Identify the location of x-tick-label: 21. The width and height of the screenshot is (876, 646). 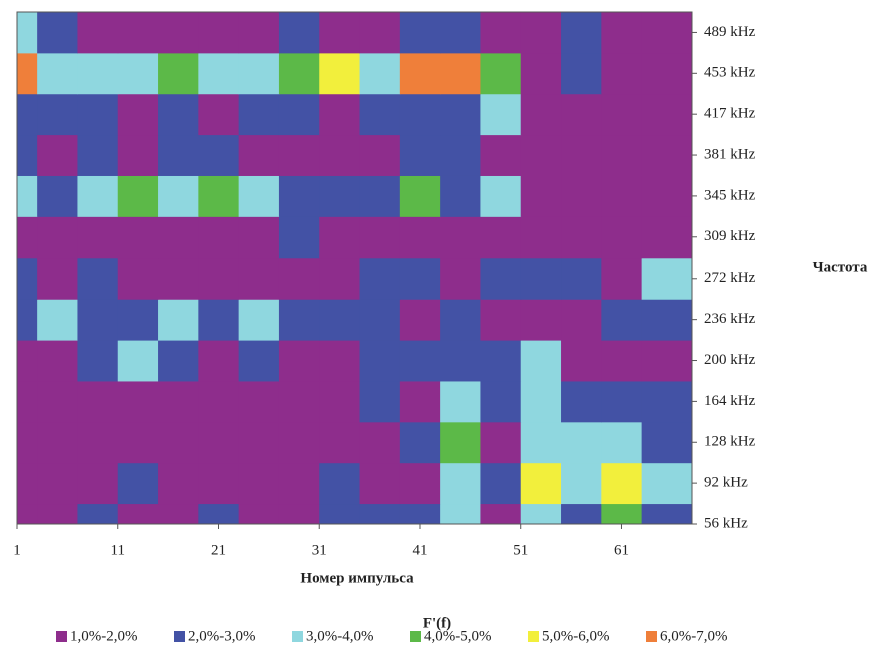
(218, 550).